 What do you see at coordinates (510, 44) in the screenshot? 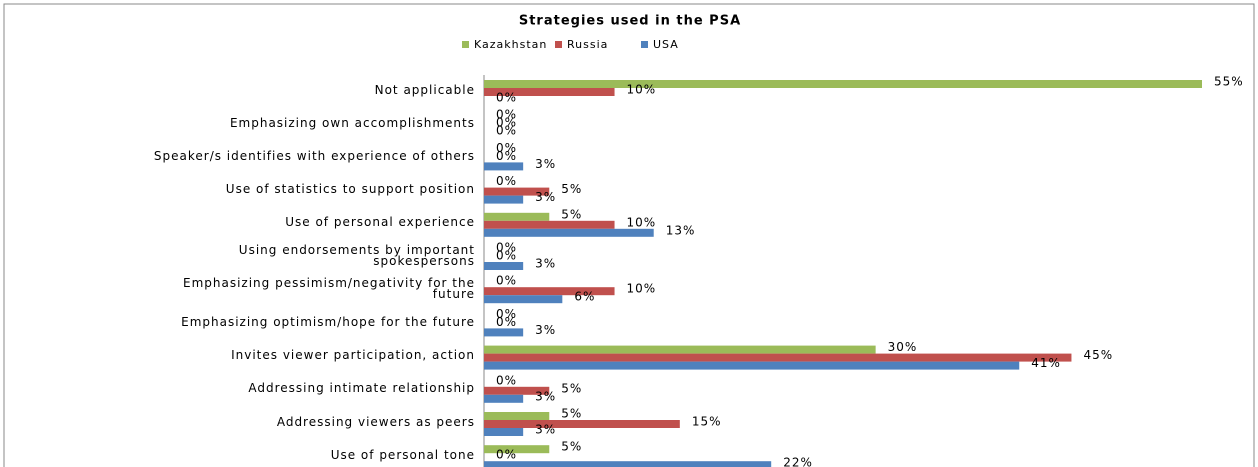
I see `legend-label: Kazakhstan` at bounding box center [510, 44].